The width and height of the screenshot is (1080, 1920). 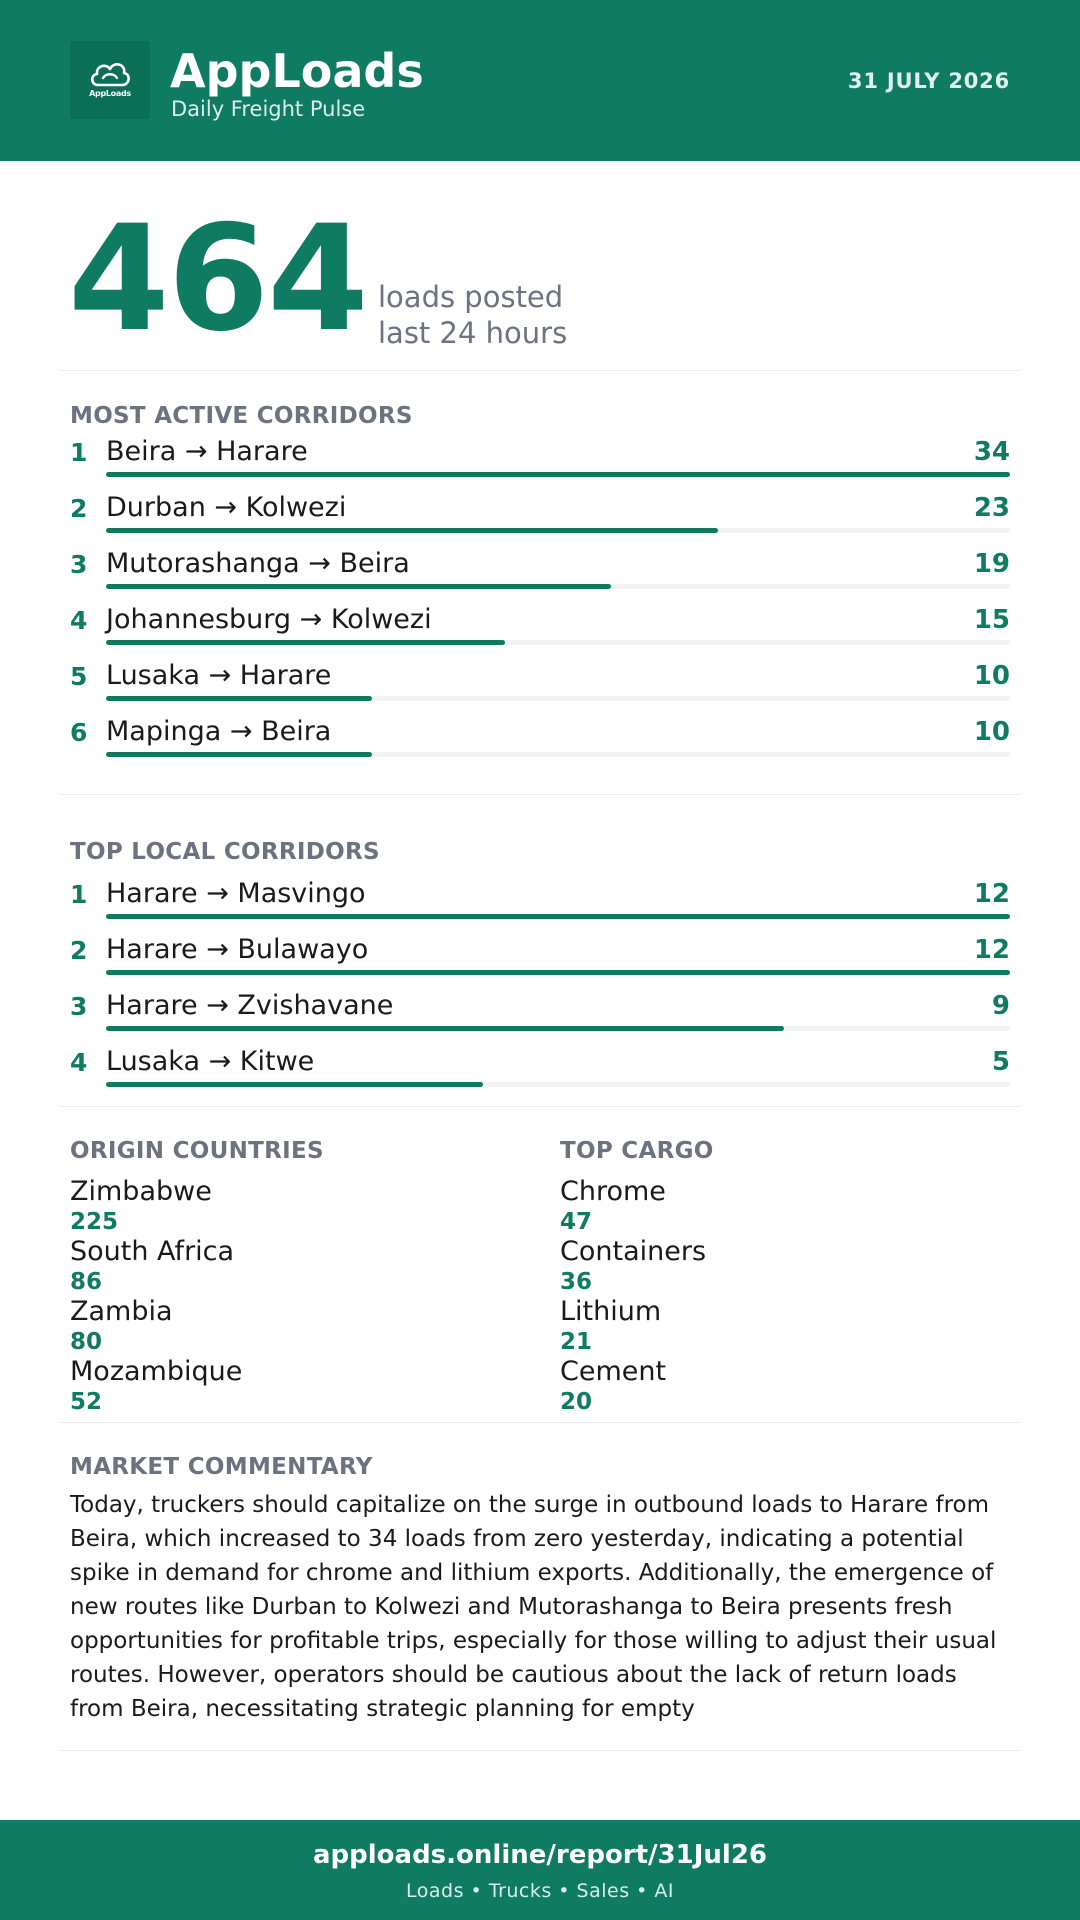 What do you see at coordinates (991, 620) in the screenshot?
I see `corridor-count: 15` at bounding box center [991, 620].